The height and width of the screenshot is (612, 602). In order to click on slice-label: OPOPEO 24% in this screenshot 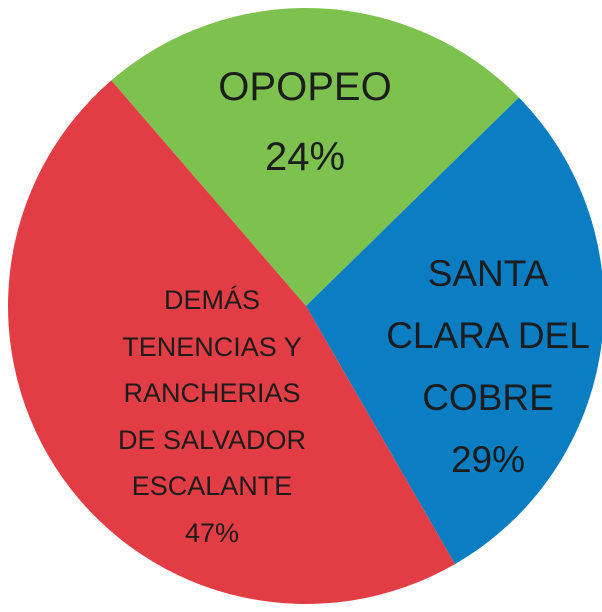, I will do `click(305, 122)`.